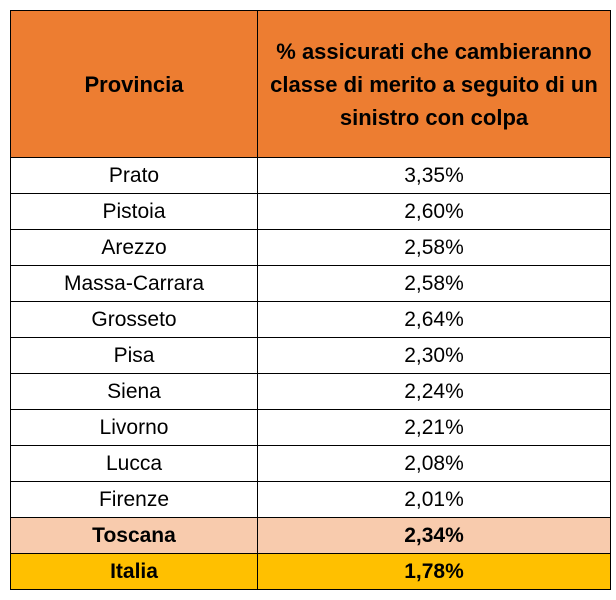 The image size is (616, 600). I want to click on cell-provincia: Prato, so click(134, 175).